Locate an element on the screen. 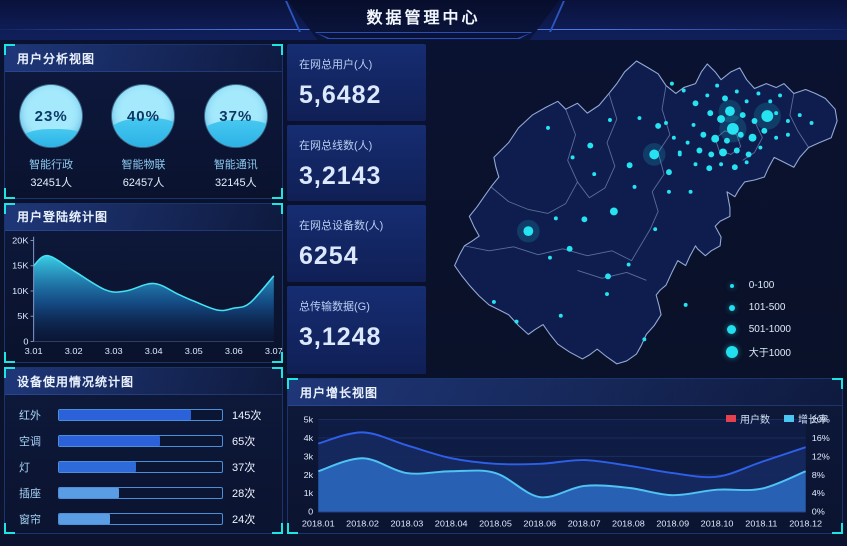  gauge: 37% 智能通讯 32145人 is located at coordinates (236, 137).